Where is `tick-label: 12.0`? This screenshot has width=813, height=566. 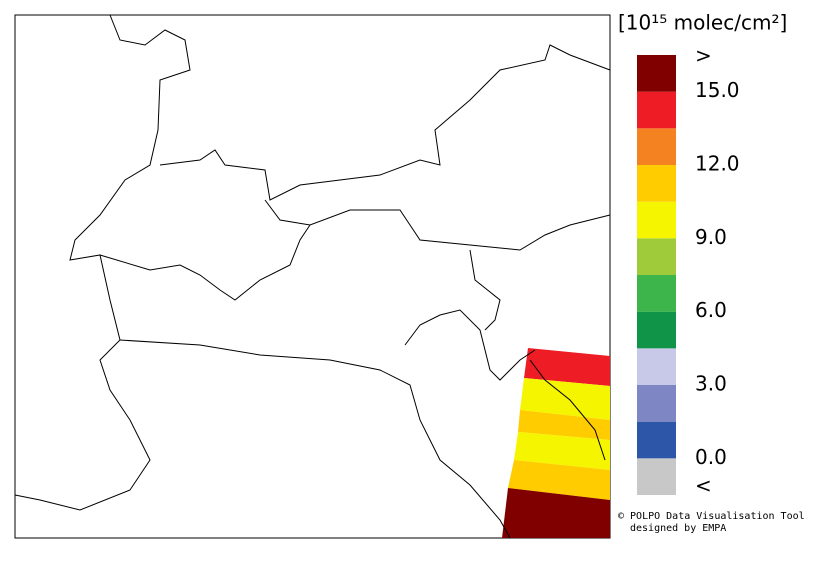 tick-label: 12.0 is located at coordinates (717, 164).